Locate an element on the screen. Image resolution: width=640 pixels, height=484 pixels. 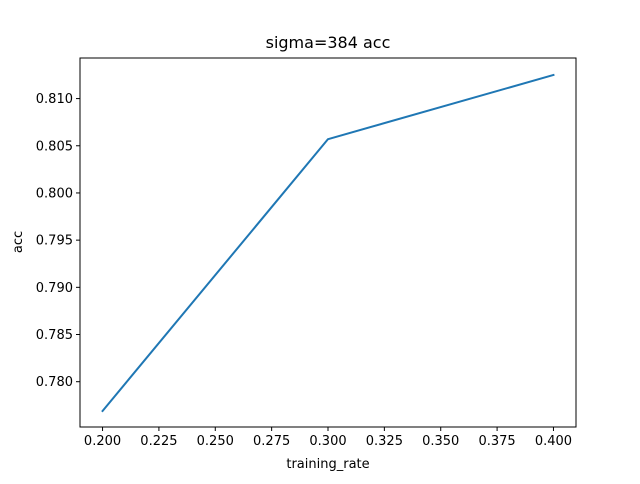
x-tick-label: 0.200 is located at coordinates (102, 441).